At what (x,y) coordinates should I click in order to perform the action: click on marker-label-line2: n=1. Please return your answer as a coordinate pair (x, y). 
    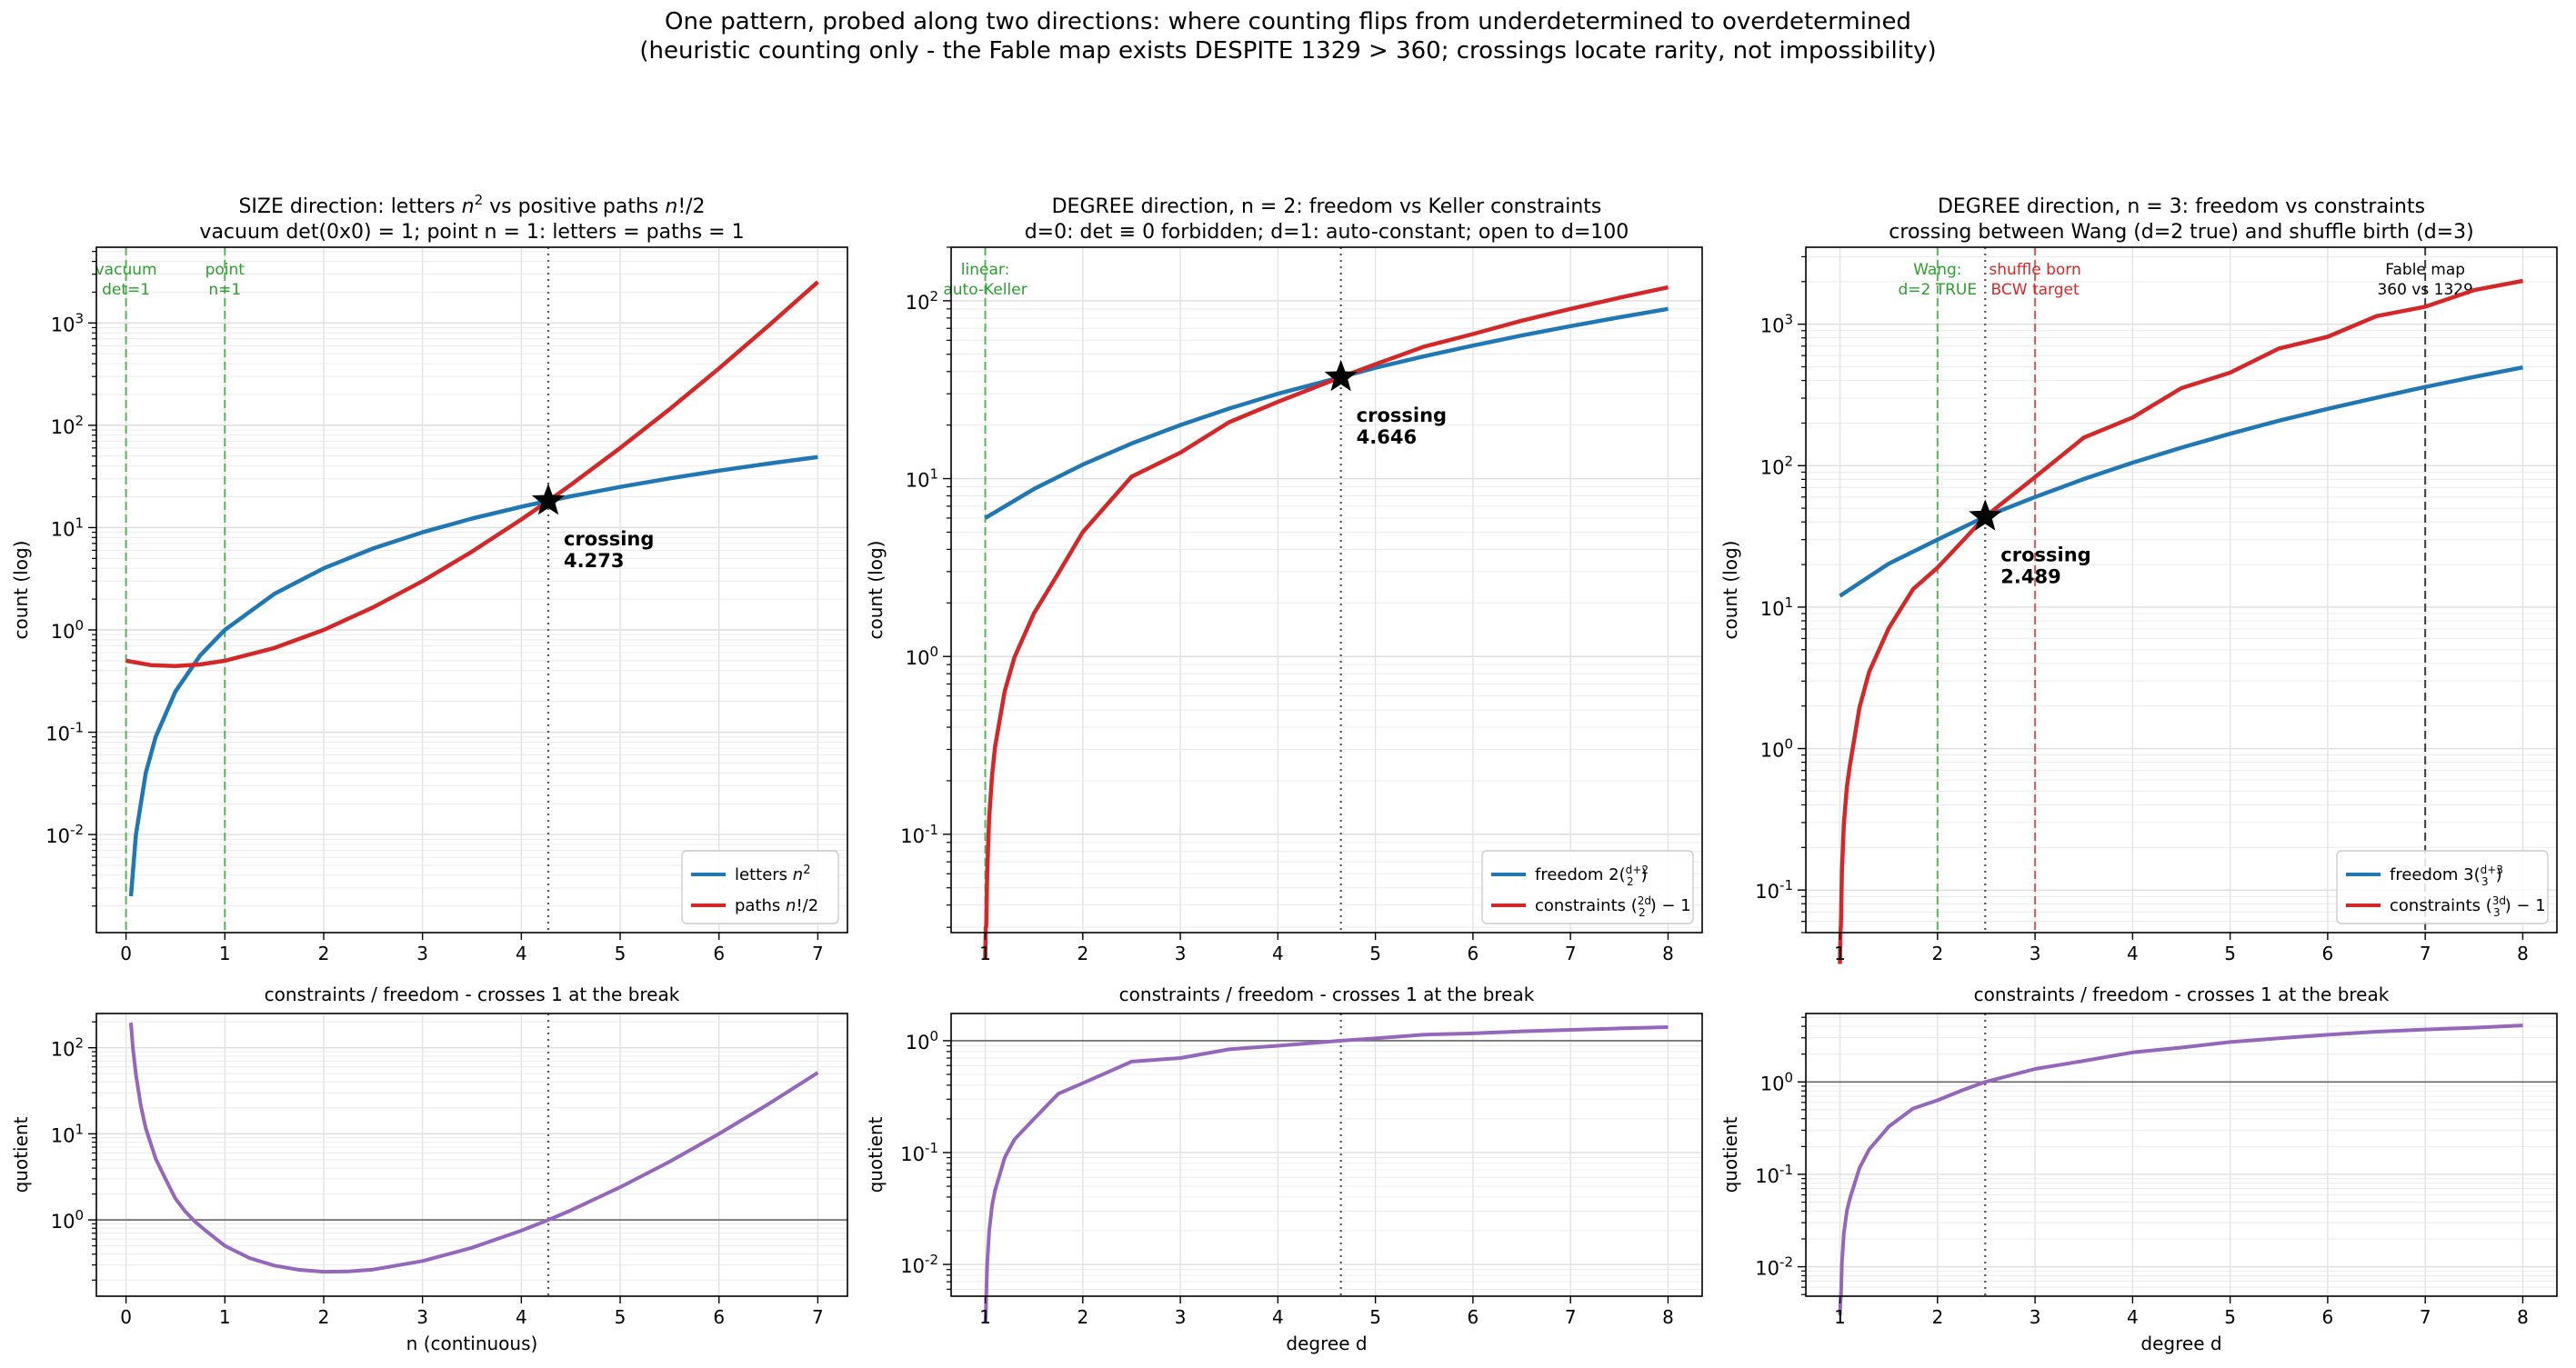
    Looking at the image, I should click on (225, 290).